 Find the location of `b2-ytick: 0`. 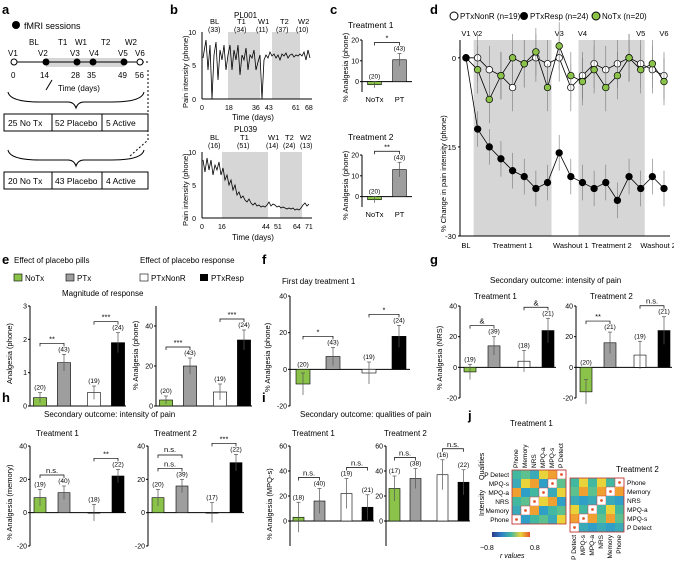

b2-ytick: 0 is located at coordinates (194, 219).